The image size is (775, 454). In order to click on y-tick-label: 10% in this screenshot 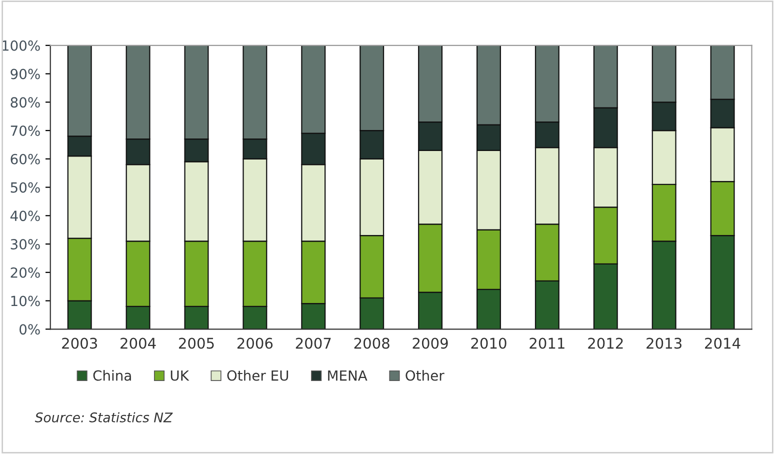, I will do `click(25, 301)`.